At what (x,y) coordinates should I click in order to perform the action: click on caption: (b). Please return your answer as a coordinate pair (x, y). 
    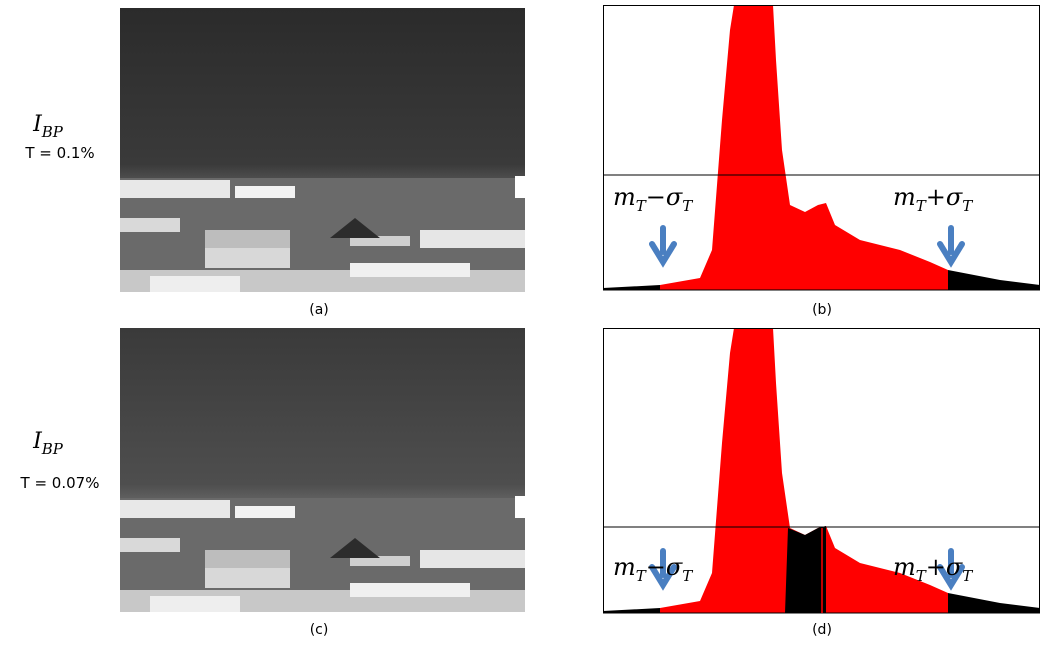
    Looking at the image, I should click on (822, 310).